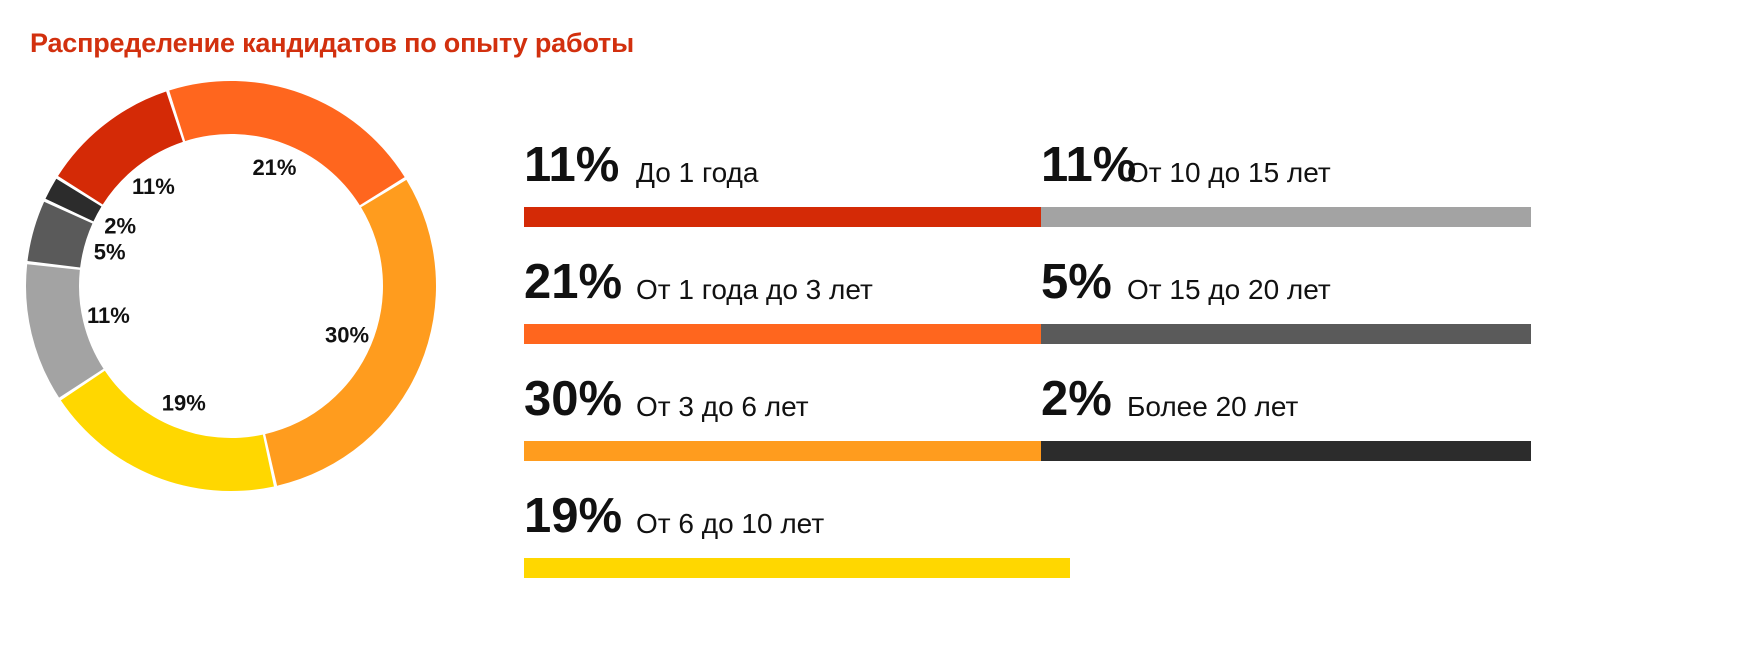 This screenshot has height=664, width=1740. What do you see at coordinates (332, 43) in the screenshot?
I see `chart-title: Распределение кандидатов по опыту работы` at bounding box center [332, 43].